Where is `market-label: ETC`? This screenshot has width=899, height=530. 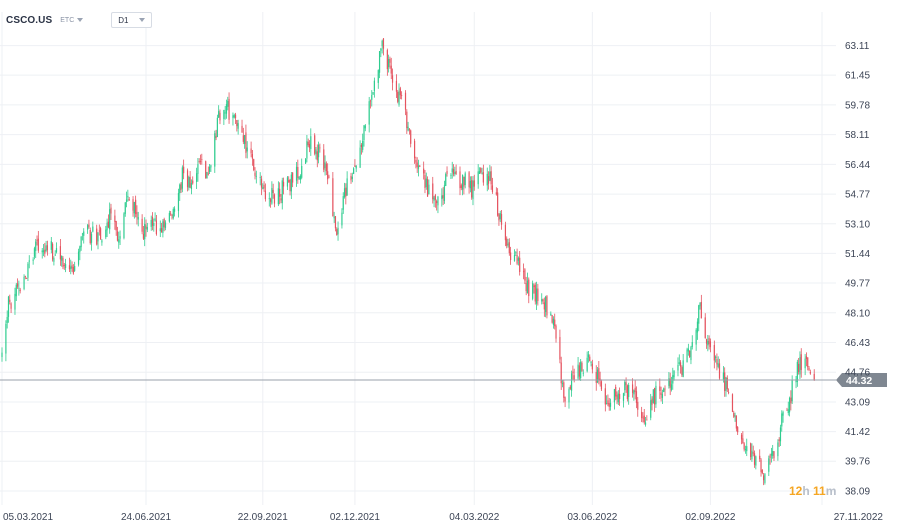 market-label: ETC is located at coordinates (67, 20).